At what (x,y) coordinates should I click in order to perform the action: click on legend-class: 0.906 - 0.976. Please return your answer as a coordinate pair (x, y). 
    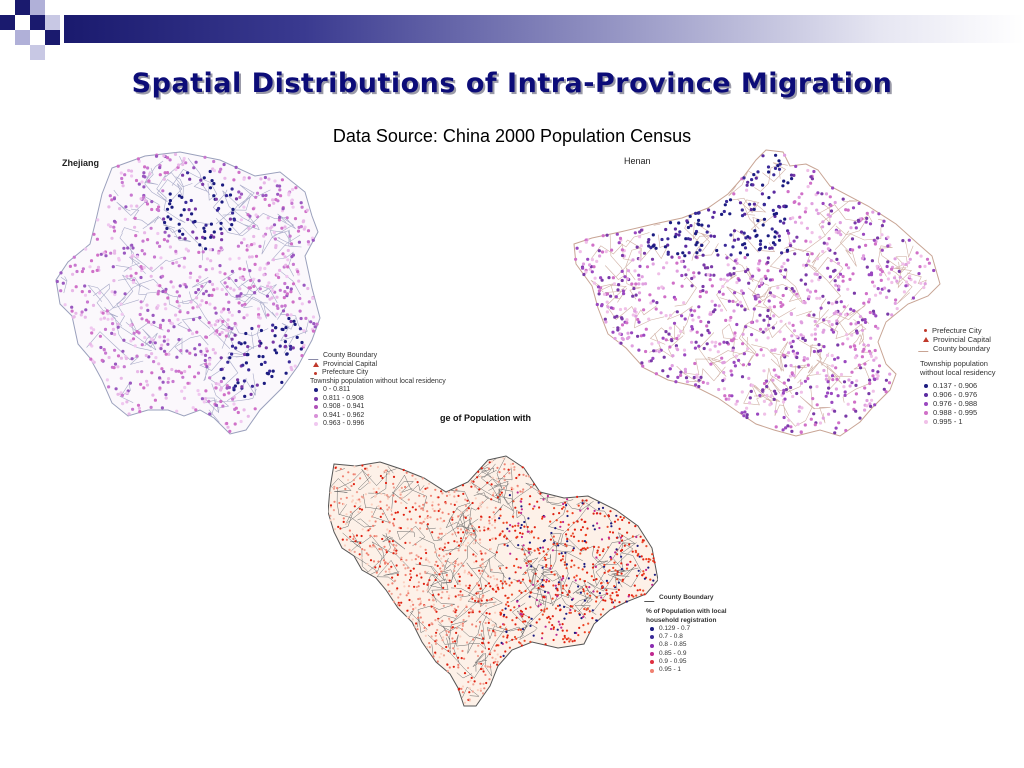
    Looking at the image, I should click on (957, 394).